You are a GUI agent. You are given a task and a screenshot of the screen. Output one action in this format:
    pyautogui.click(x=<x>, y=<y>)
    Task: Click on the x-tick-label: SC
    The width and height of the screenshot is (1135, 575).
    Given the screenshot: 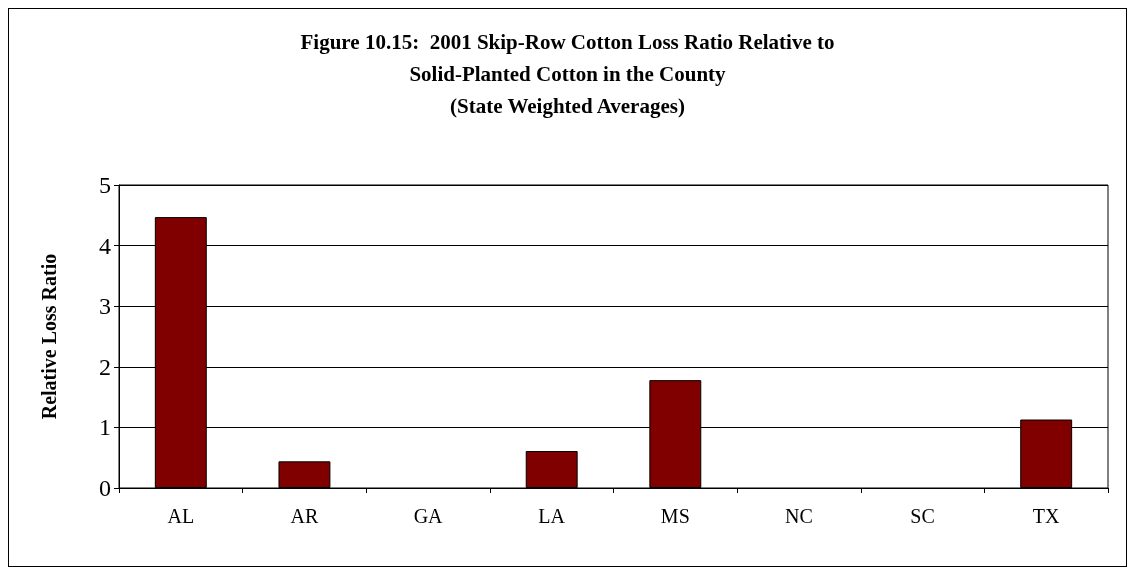 What is the action you would take?
    pyautogui.click(x=922, y=516)
    